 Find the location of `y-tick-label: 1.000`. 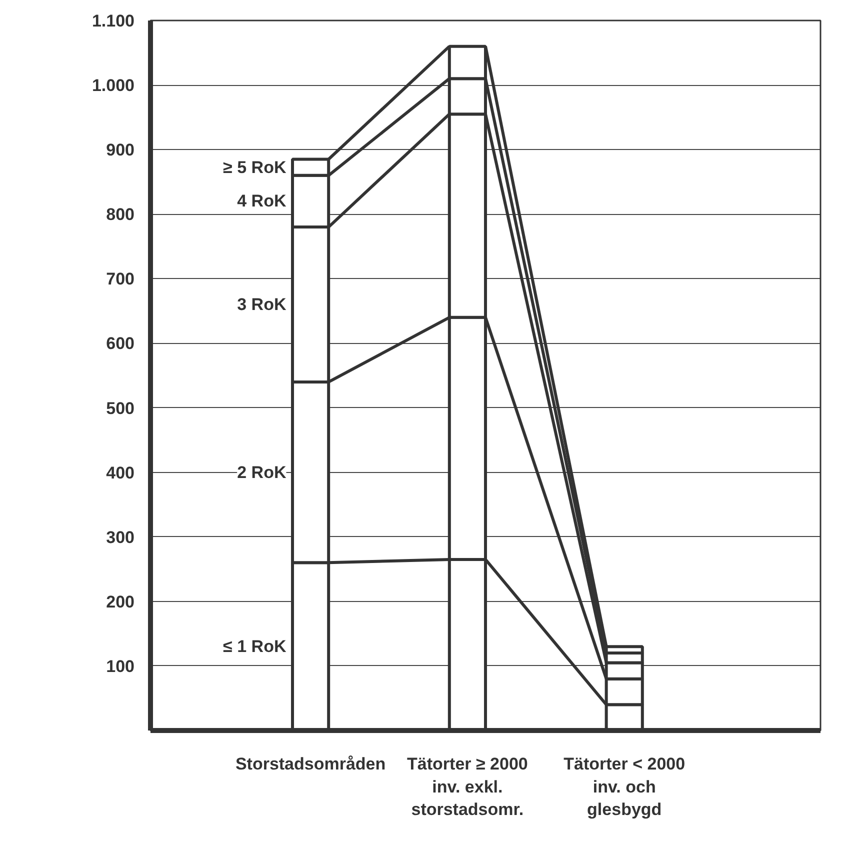

y-tick-label: 1.000 is located at coordinates (113, 86).